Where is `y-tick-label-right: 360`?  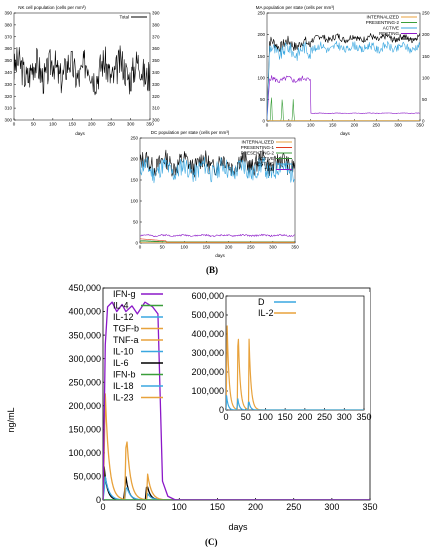 y-tick-label-right: 360 is located at coordinates (156, 48).